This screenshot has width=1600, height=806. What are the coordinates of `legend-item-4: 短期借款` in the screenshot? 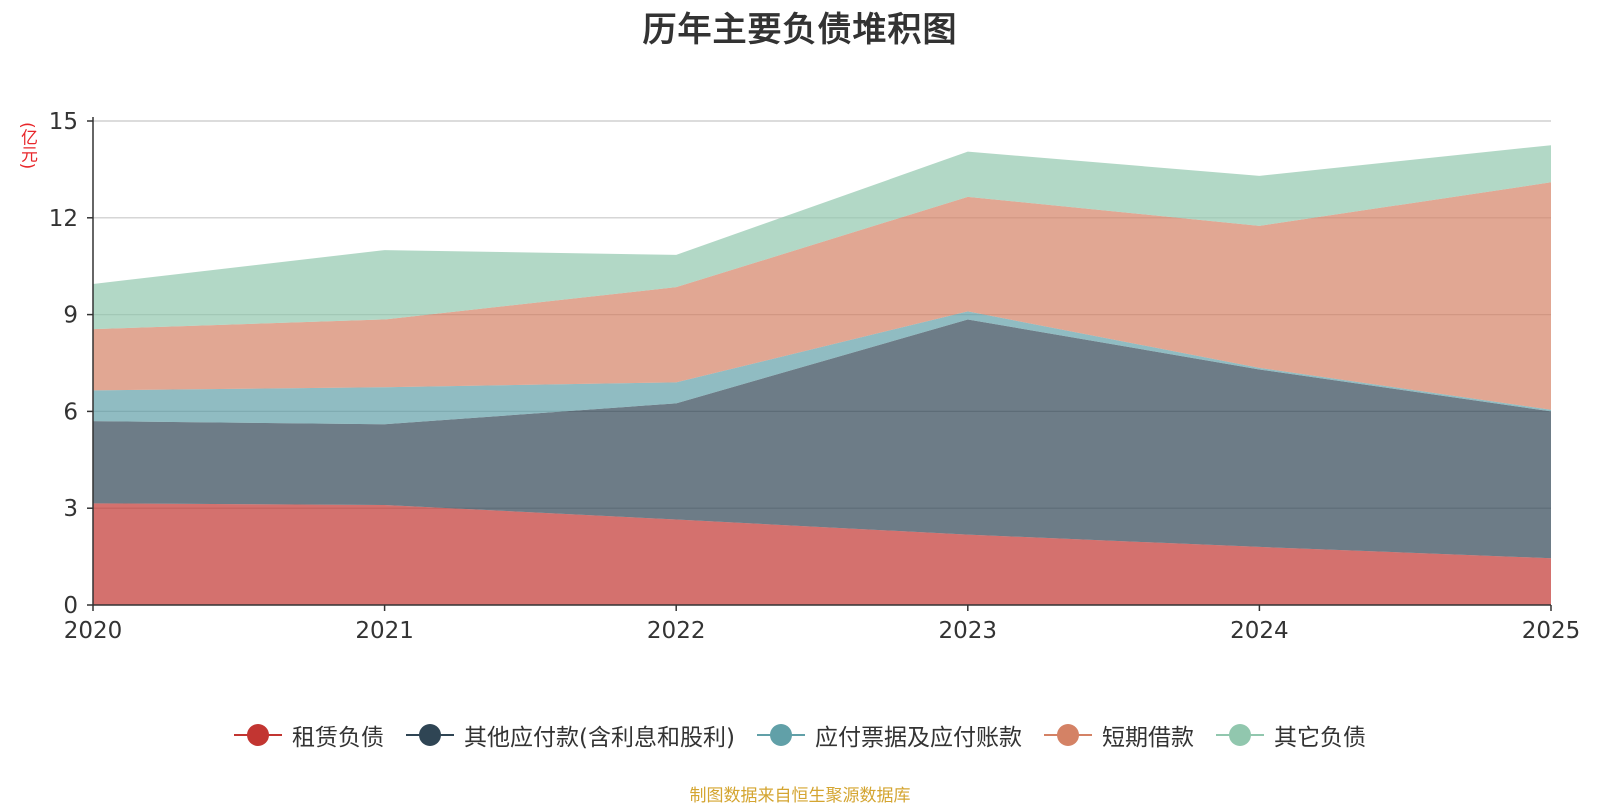 It's located at (1118, 735).